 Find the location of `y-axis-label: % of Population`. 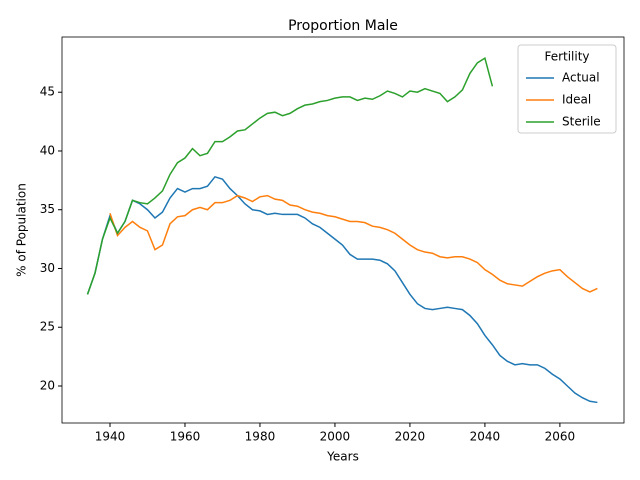

y-axis-label: % of Population is located at coordinates (22, 230).